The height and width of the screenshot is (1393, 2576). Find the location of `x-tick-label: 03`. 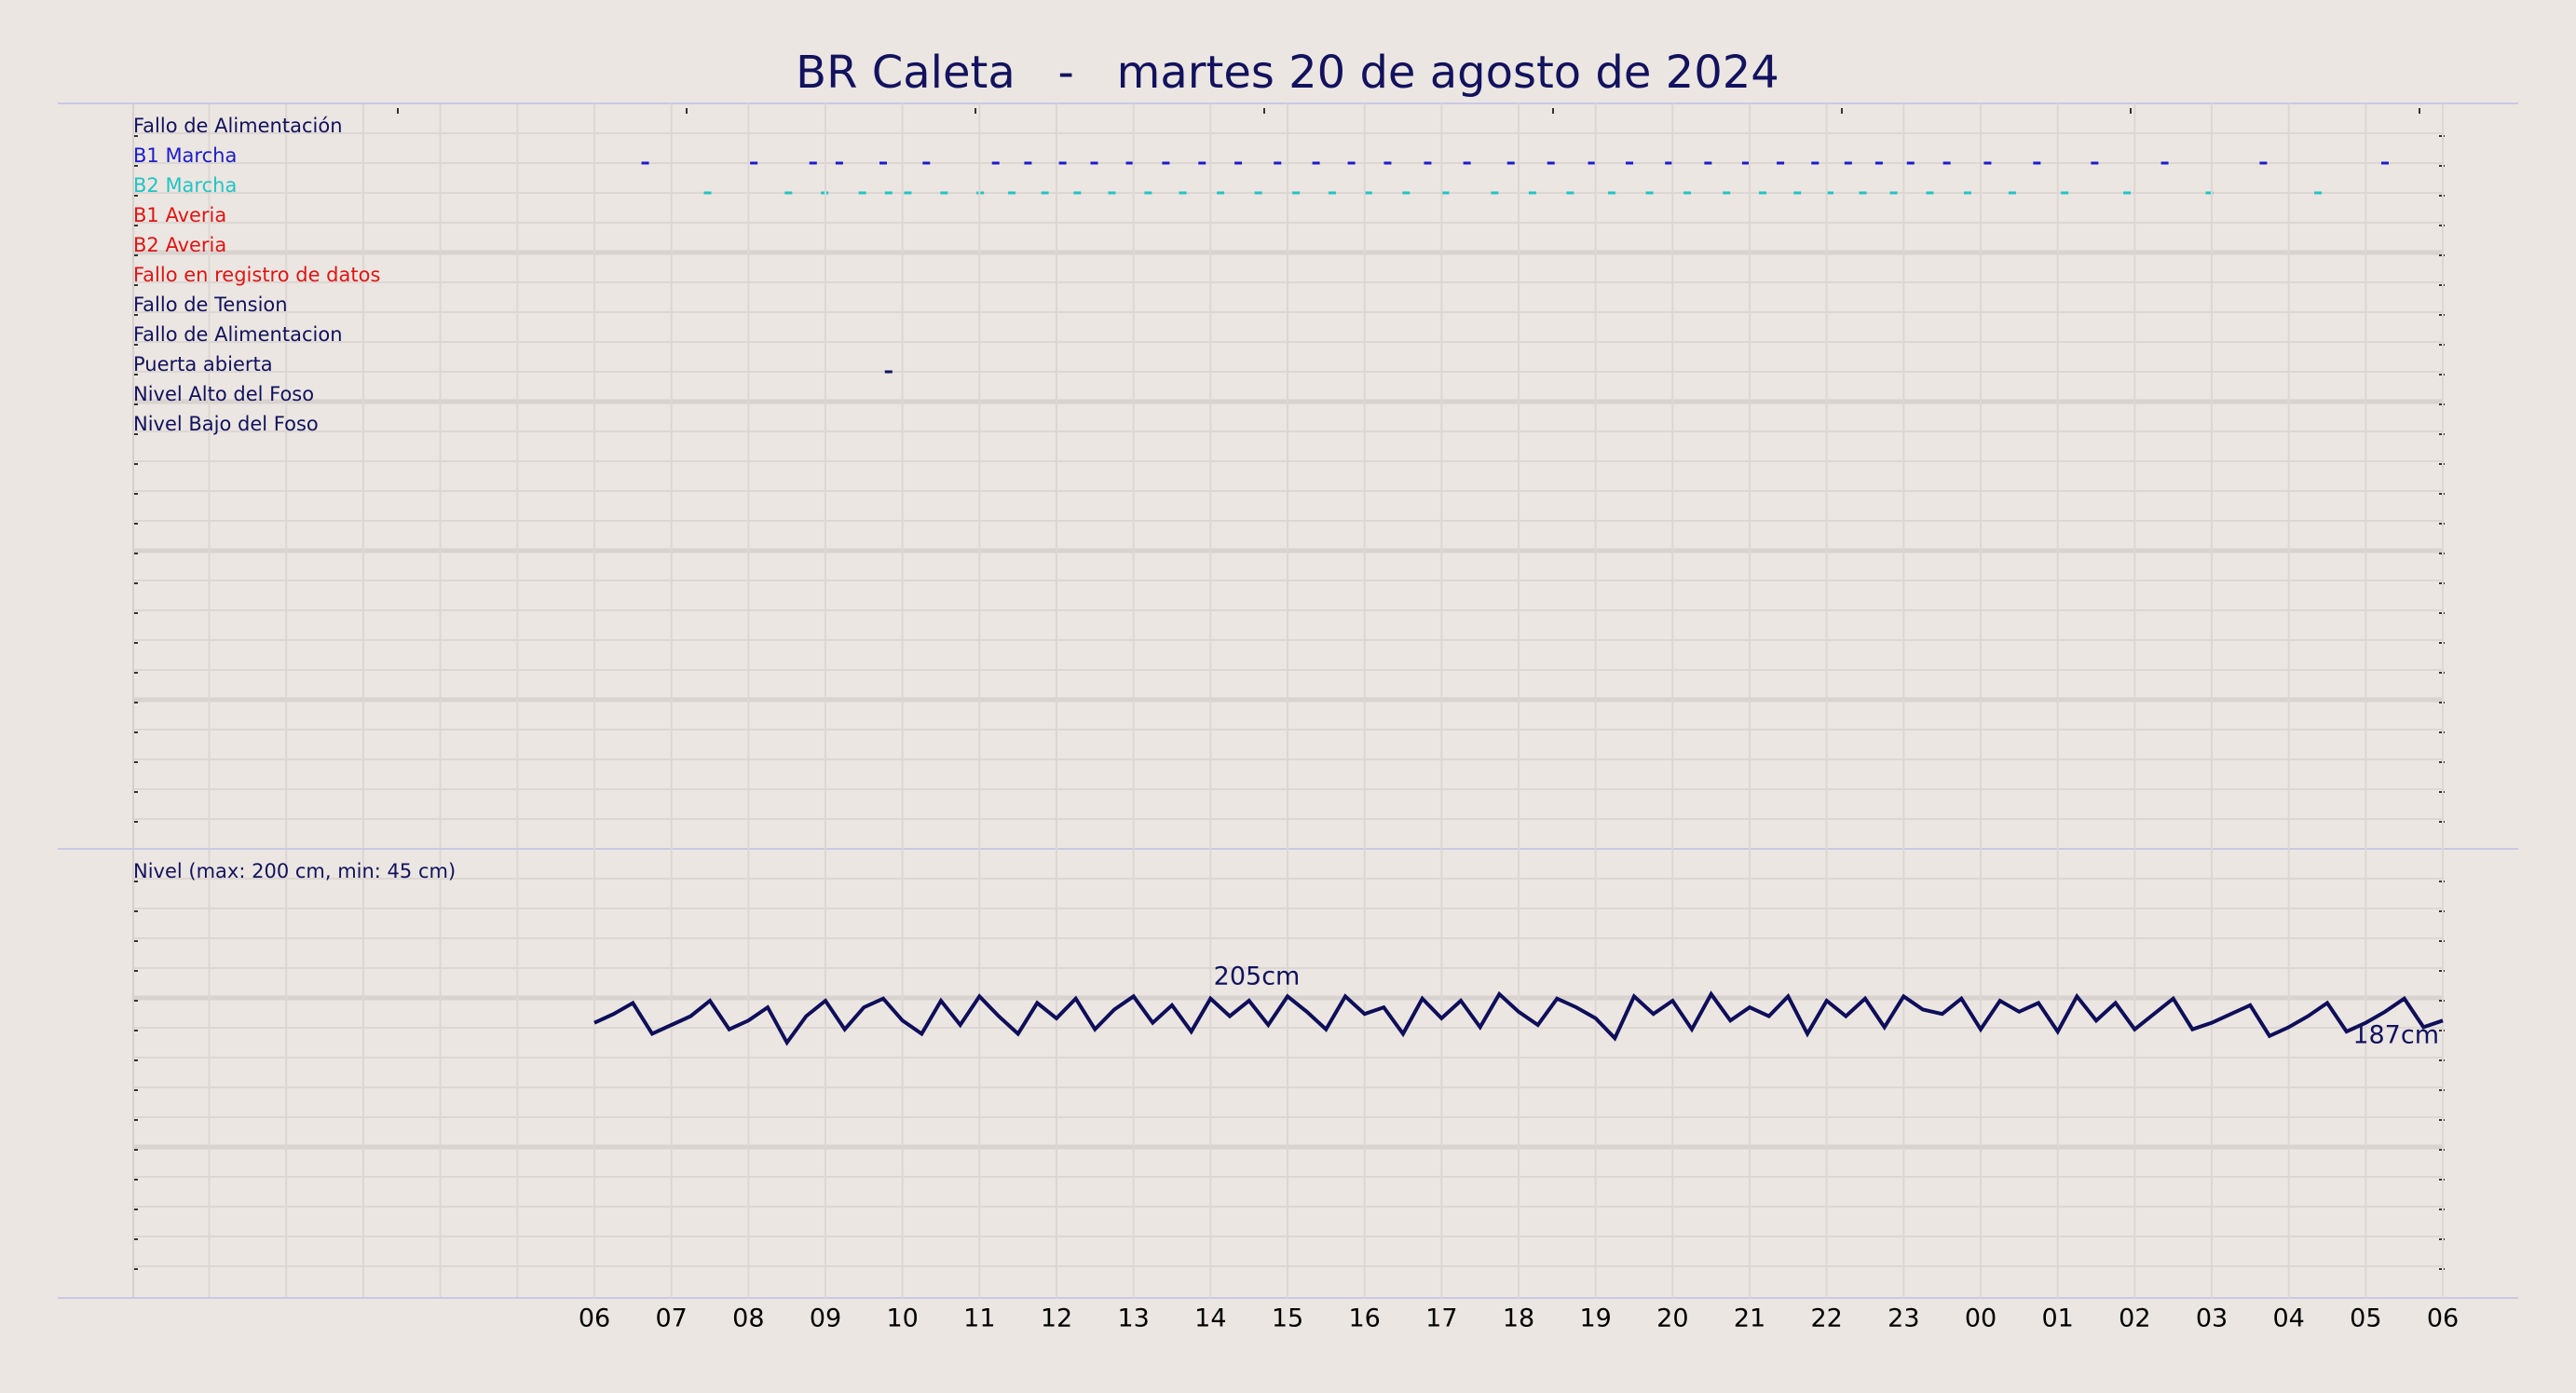

x-tick-label: 03 is located at coordinates (2212, 1318).